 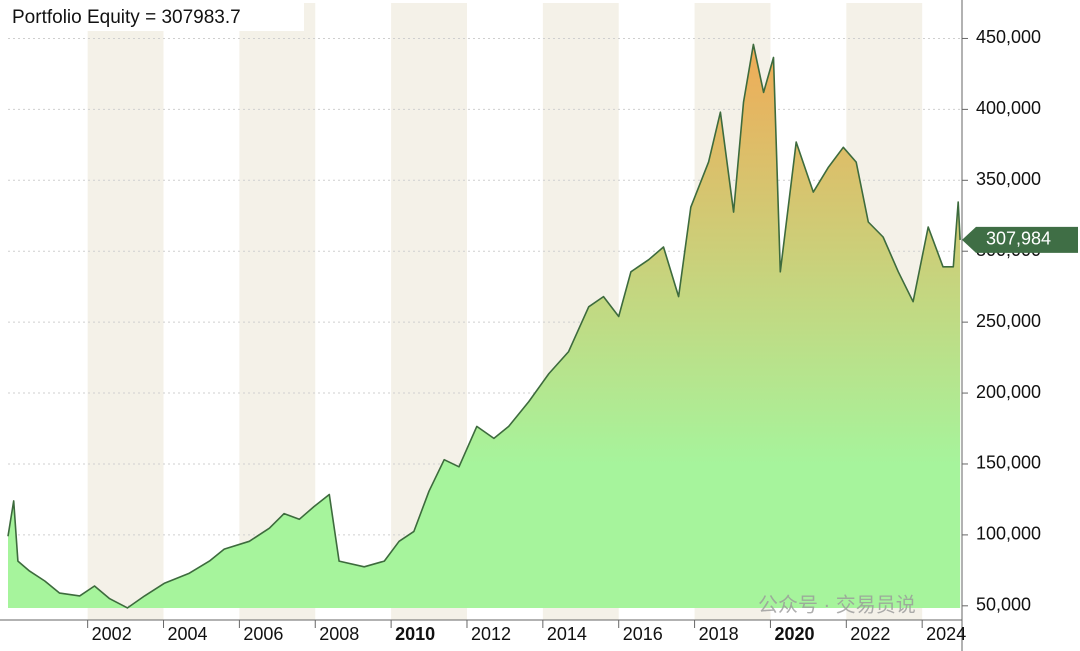 I want to click on y-tick-label: 200,000, so click(x=1008, y=392).